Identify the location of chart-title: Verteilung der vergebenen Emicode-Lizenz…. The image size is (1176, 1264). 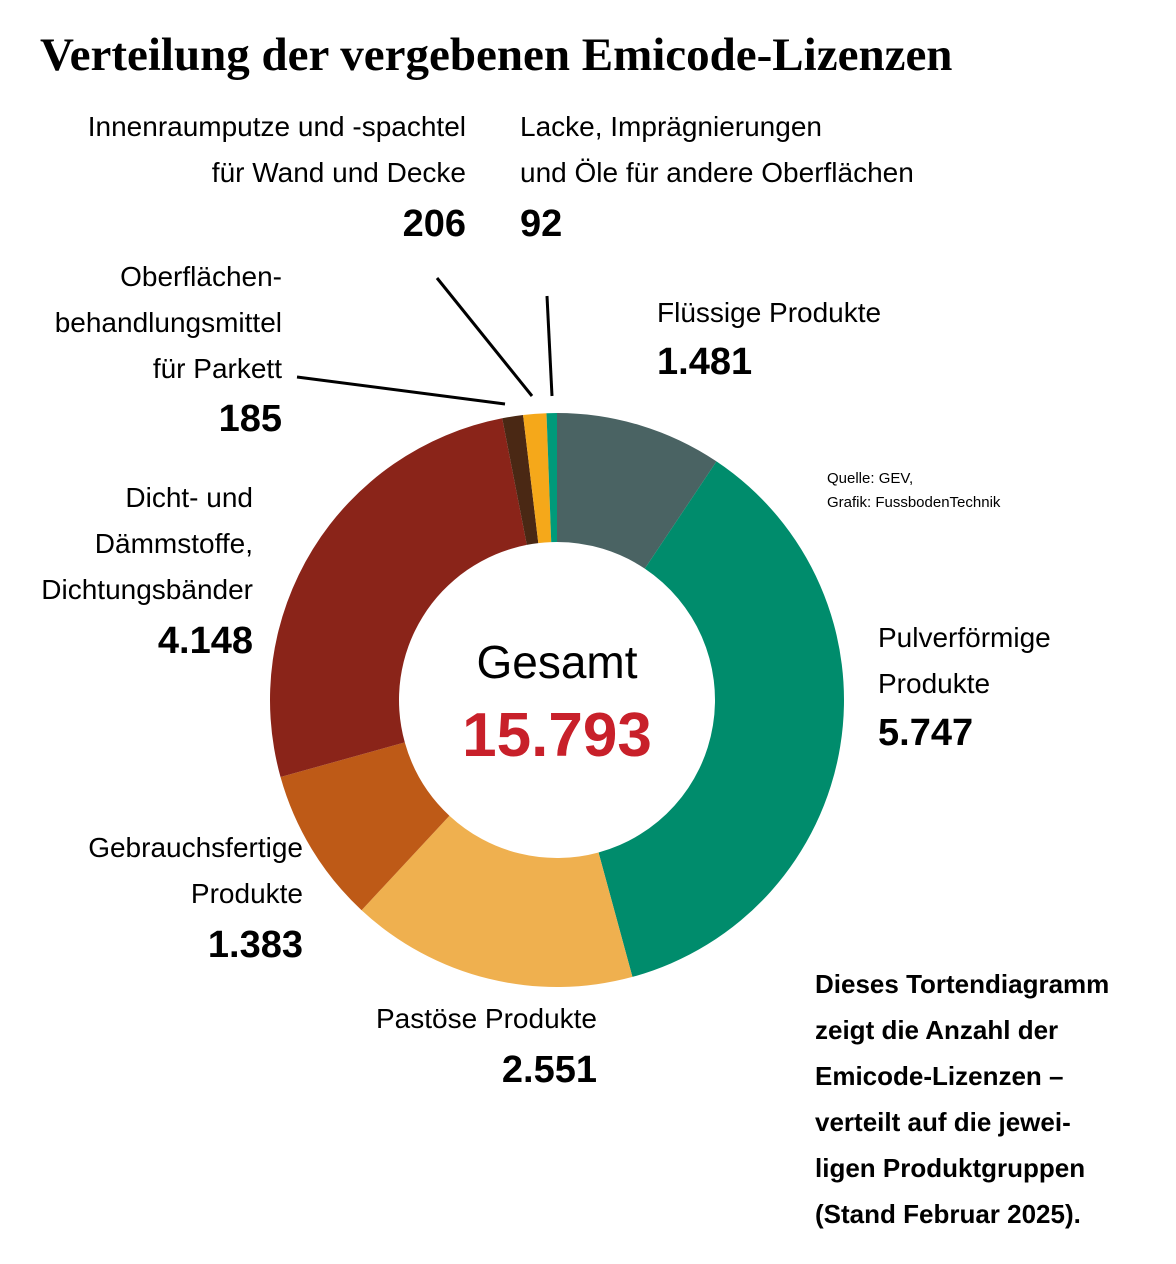
(496, 55).